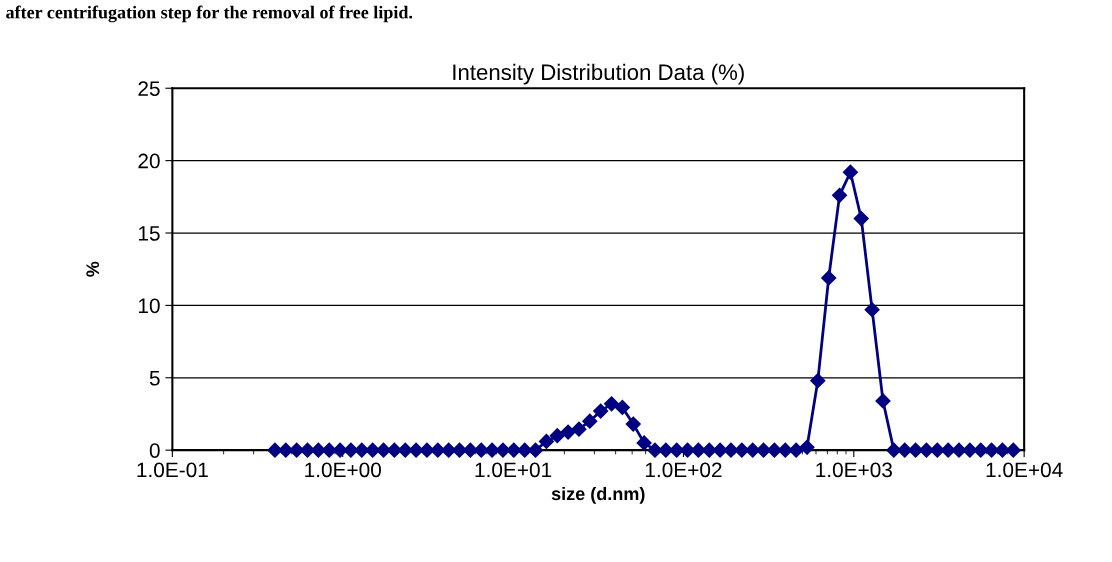 The image size is (1112, 562). Describe the element at coordinates (154, 450) in the screenshot. I see `y-tick-label: 0` at that location.